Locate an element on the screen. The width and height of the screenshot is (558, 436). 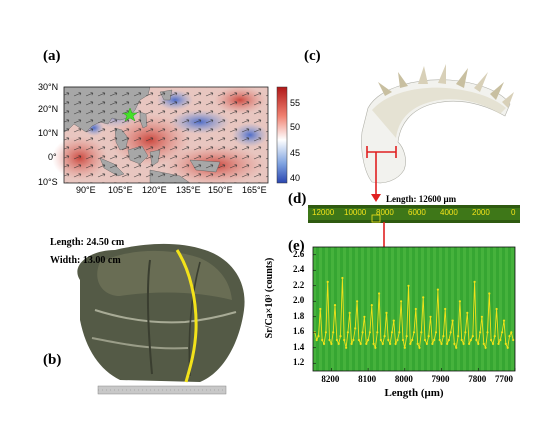
panel-label-d: (d) is located at coordinates (297, 199).